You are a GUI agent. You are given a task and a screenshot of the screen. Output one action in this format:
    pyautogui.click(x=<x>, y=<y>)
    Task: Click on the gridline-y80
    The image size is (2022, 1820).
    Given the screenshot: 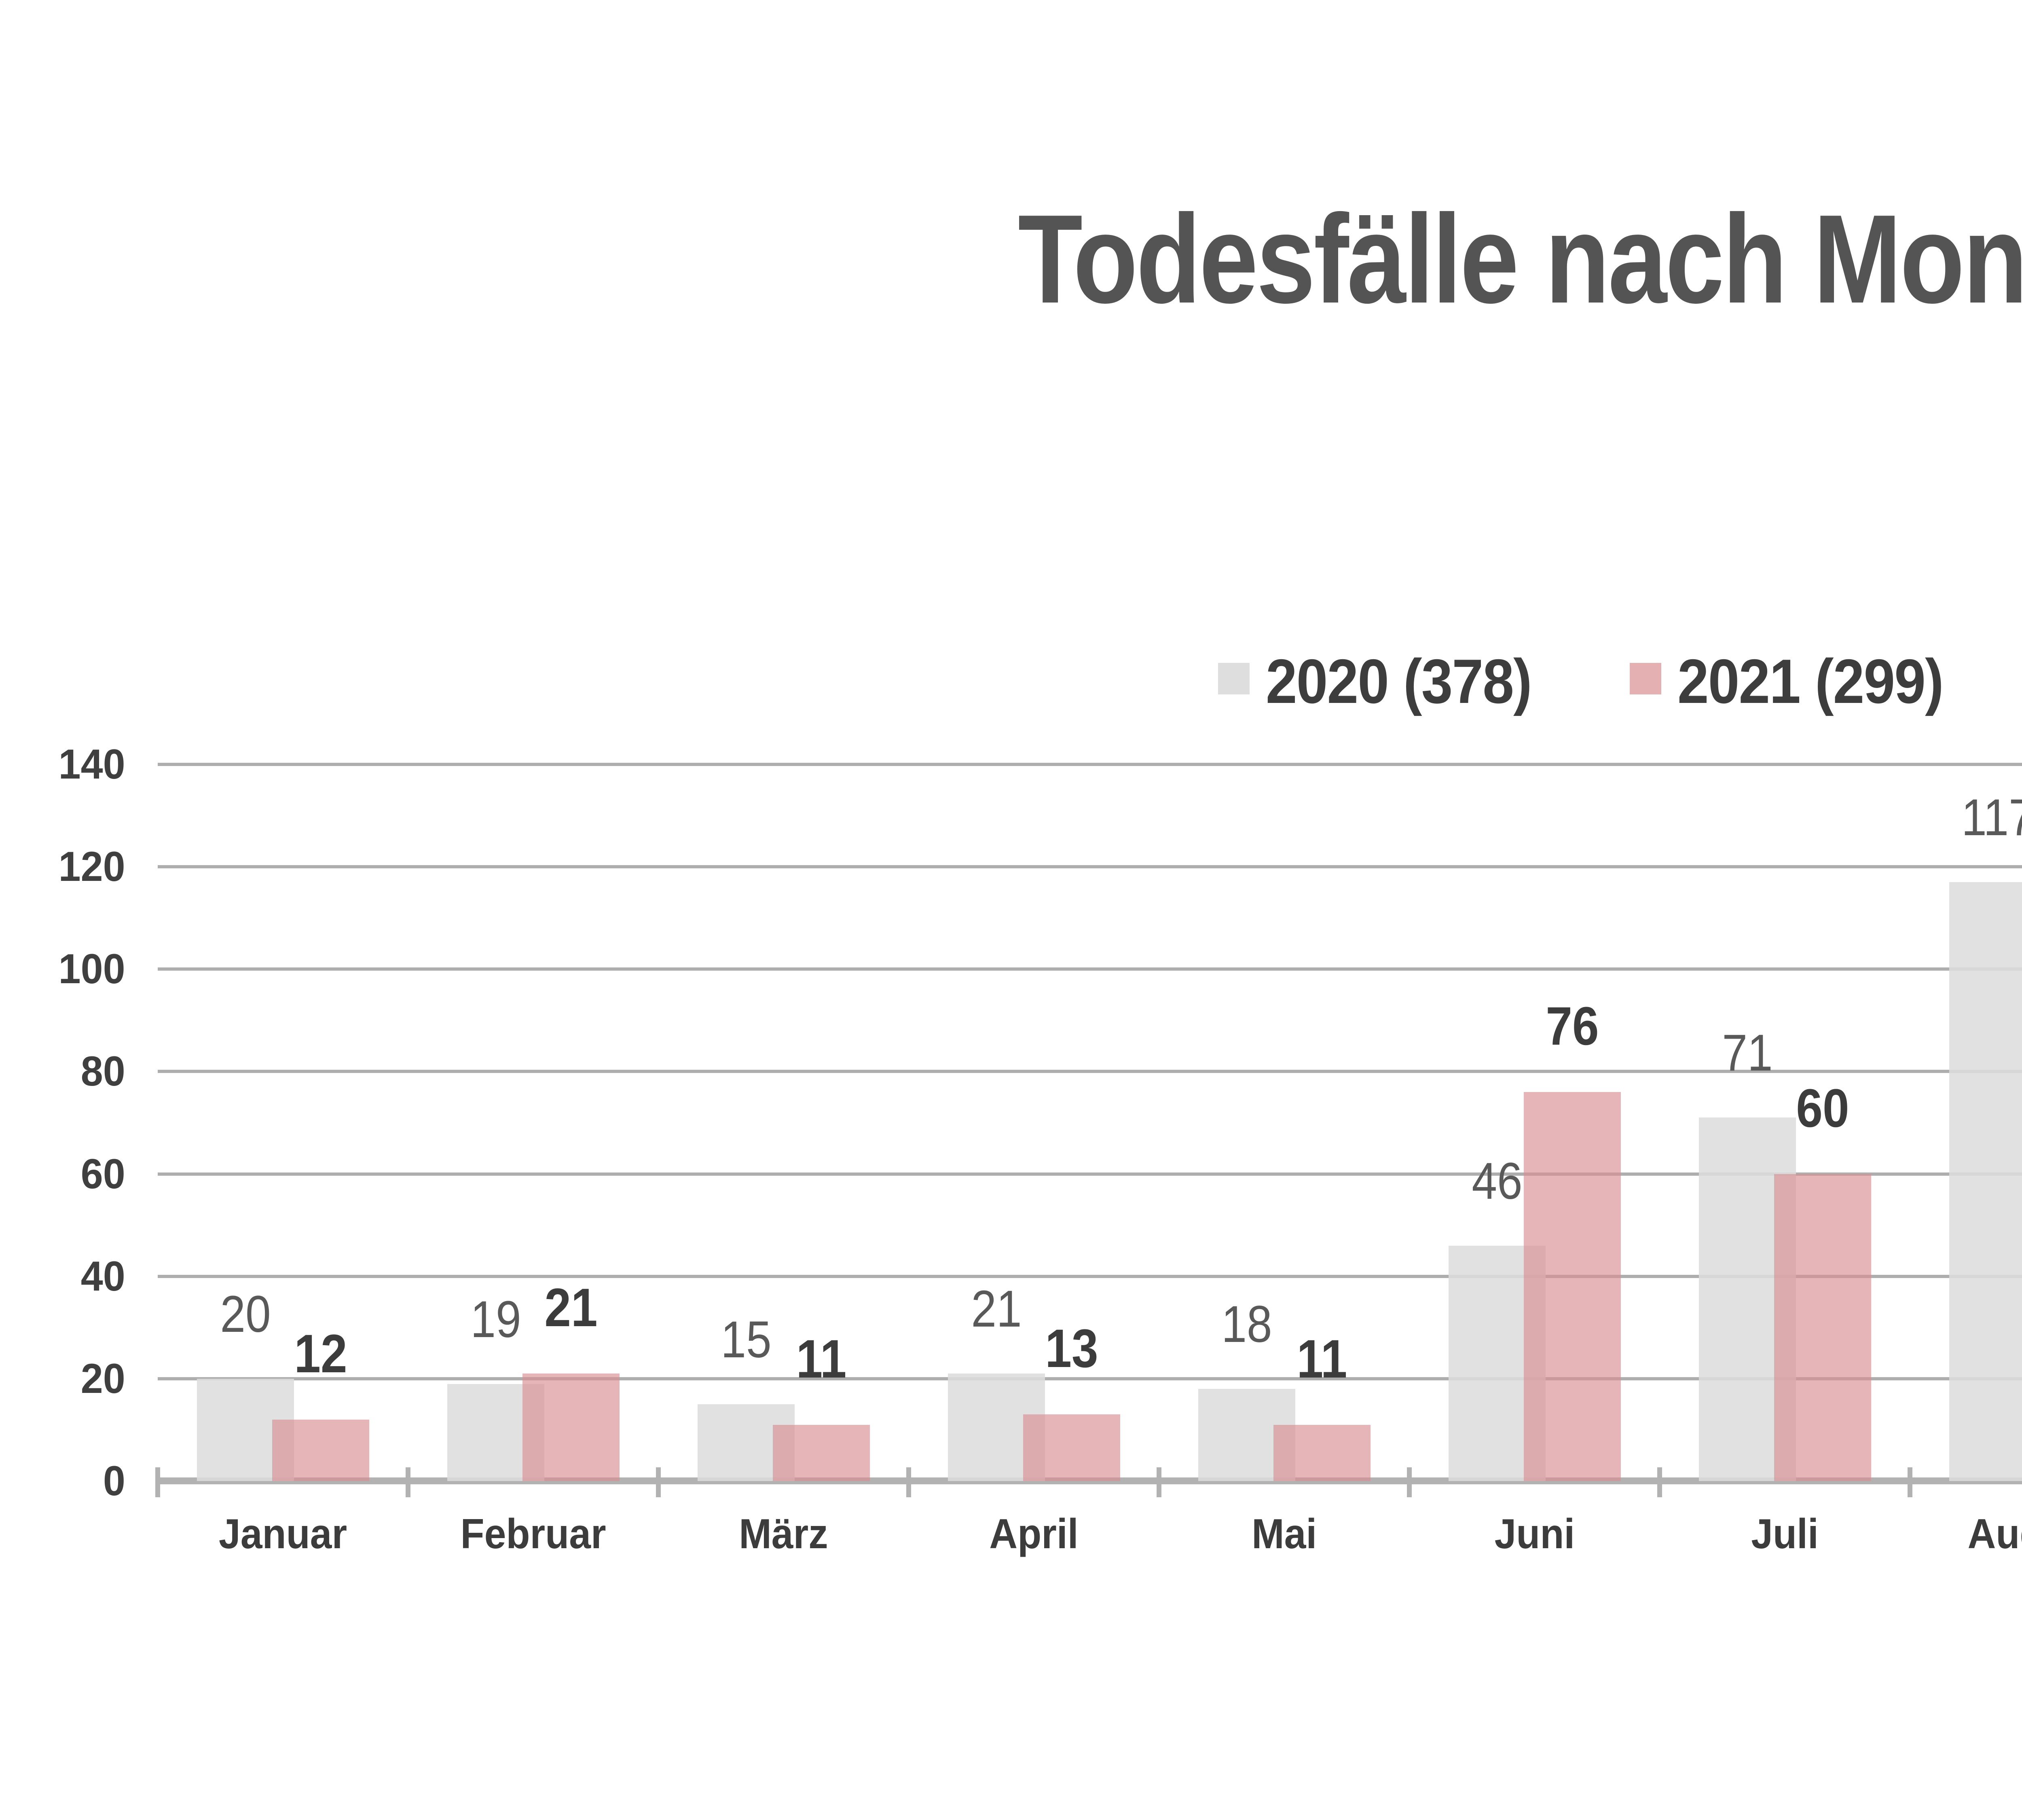 What is the action you would take?
    pyautogui.click(x=1090, y=1071)
    